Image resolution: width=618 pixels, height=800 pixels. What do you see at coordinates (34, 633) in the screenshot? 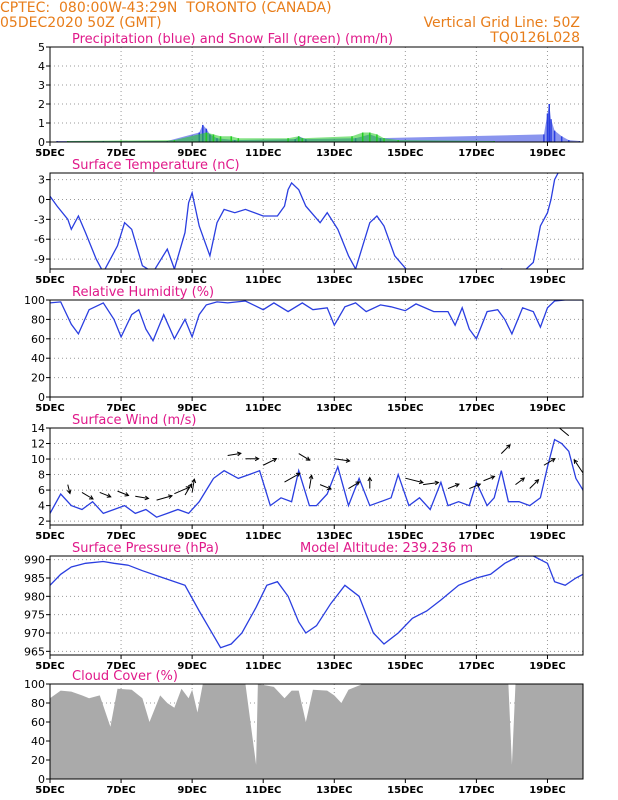
I see `y-tick-label: 970` at bounding box center [34, 633].